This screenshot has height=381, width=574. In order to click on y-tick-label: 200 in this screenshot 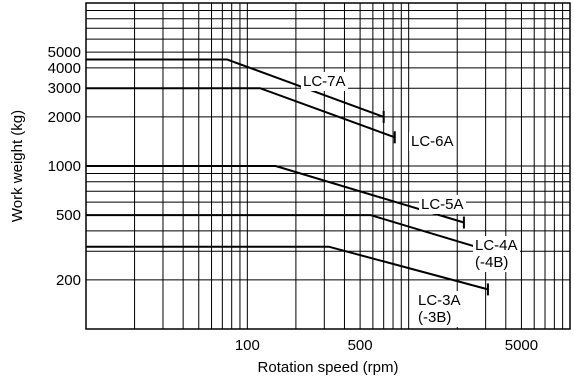, I will do `click(68, 280)`.